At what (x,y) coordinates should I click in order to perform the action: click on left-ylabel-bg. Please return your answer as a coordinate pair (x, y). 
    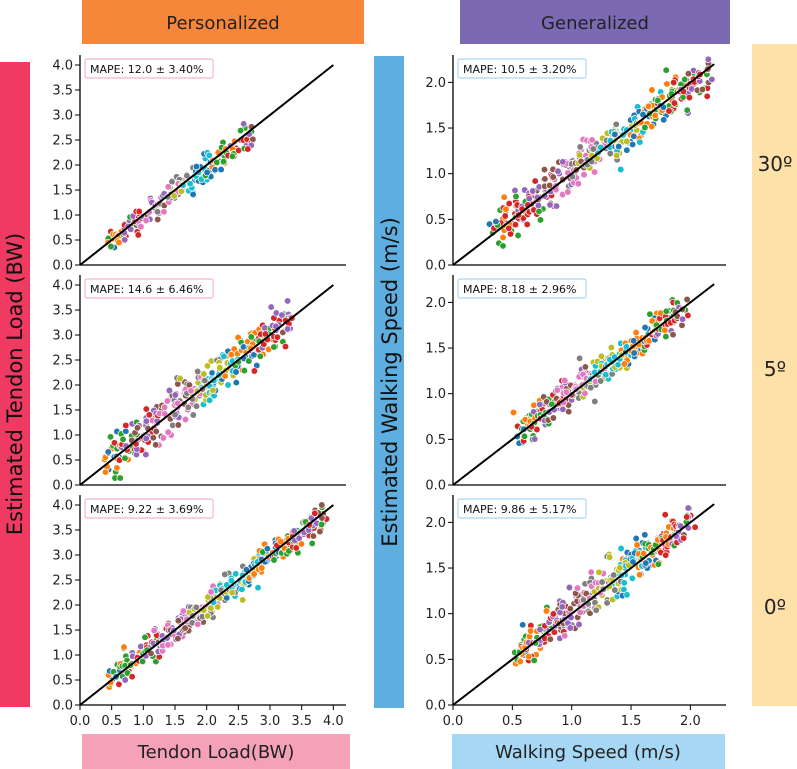
    Looking at the image, I should click on (15, 384).